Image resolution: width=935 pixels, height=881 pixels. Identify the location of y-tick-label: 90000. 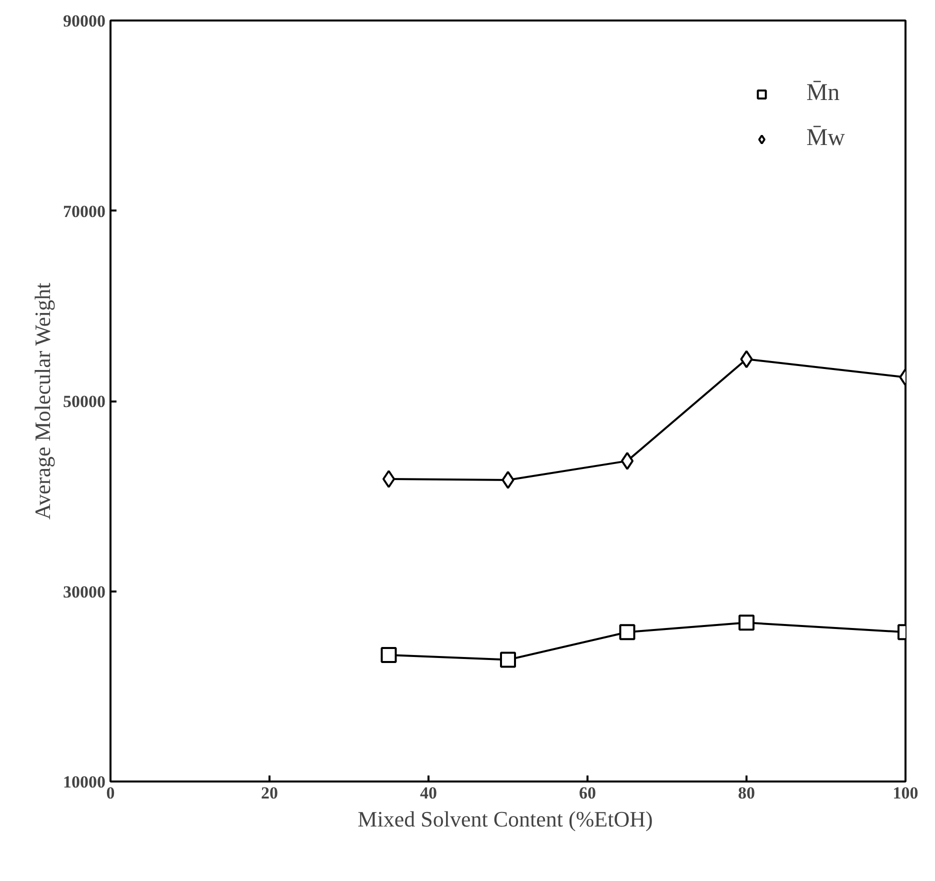
(84, 21).